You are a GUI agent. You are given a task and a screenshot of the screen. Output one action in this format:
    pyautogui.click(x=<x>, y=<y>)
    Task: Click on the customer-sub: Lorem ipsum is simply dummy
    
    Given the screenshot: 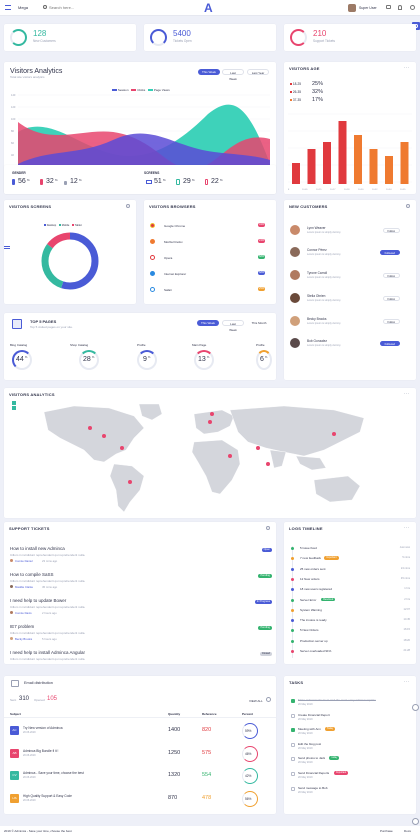 What is the action you would take?
    pyautogui.click(x=324, y=345)
    